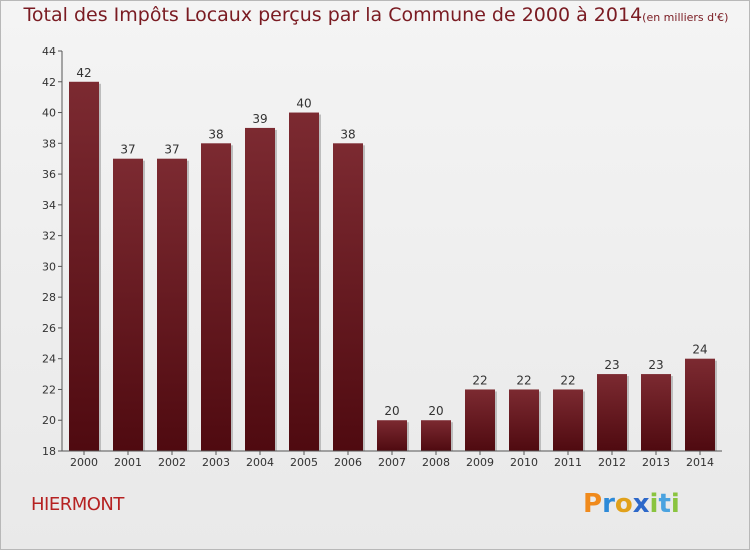 Image resolution: width=750 pixels, height=551 pixels. Describe the element at coordinates (656, 462) in the screenshot. I see `x-tick-label: 2013` at that location.